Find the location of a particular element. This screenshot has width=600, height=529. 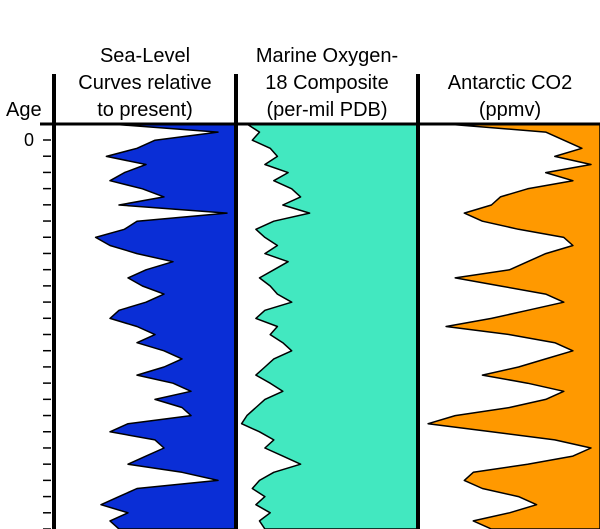

panel-1-title-line-3: to present) is located at coordinates (145, 110).